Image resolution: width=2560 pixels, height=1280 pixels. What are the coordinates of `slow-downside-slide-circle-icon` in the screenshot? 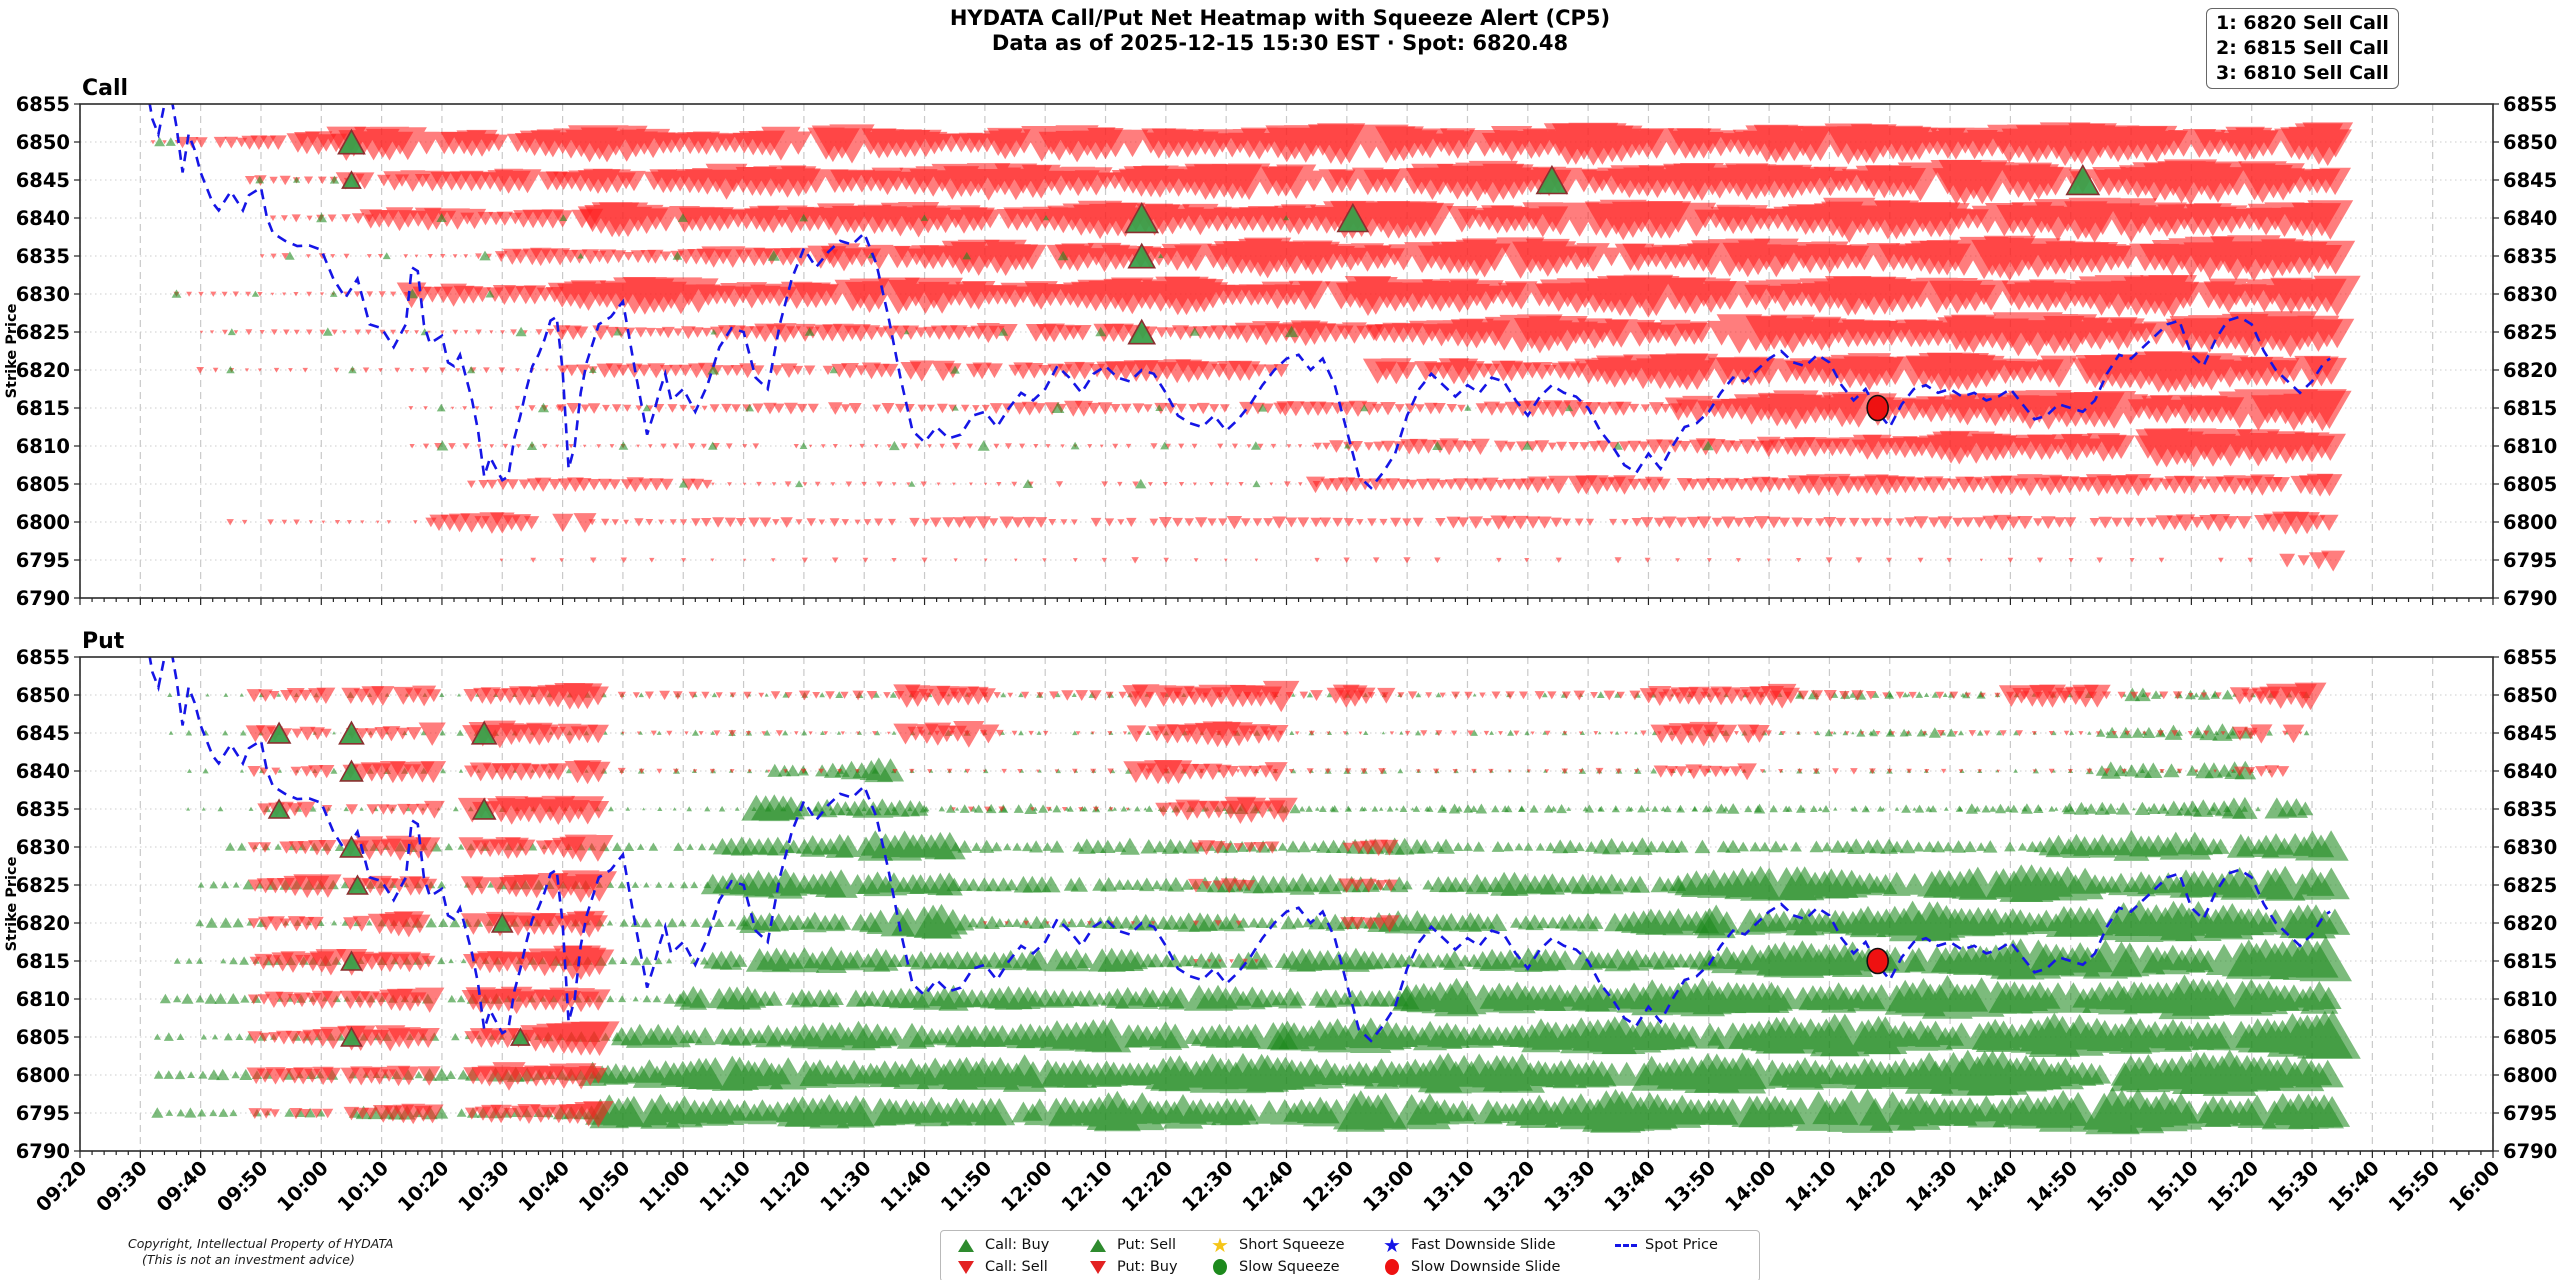 It's located at (1392, 1267).